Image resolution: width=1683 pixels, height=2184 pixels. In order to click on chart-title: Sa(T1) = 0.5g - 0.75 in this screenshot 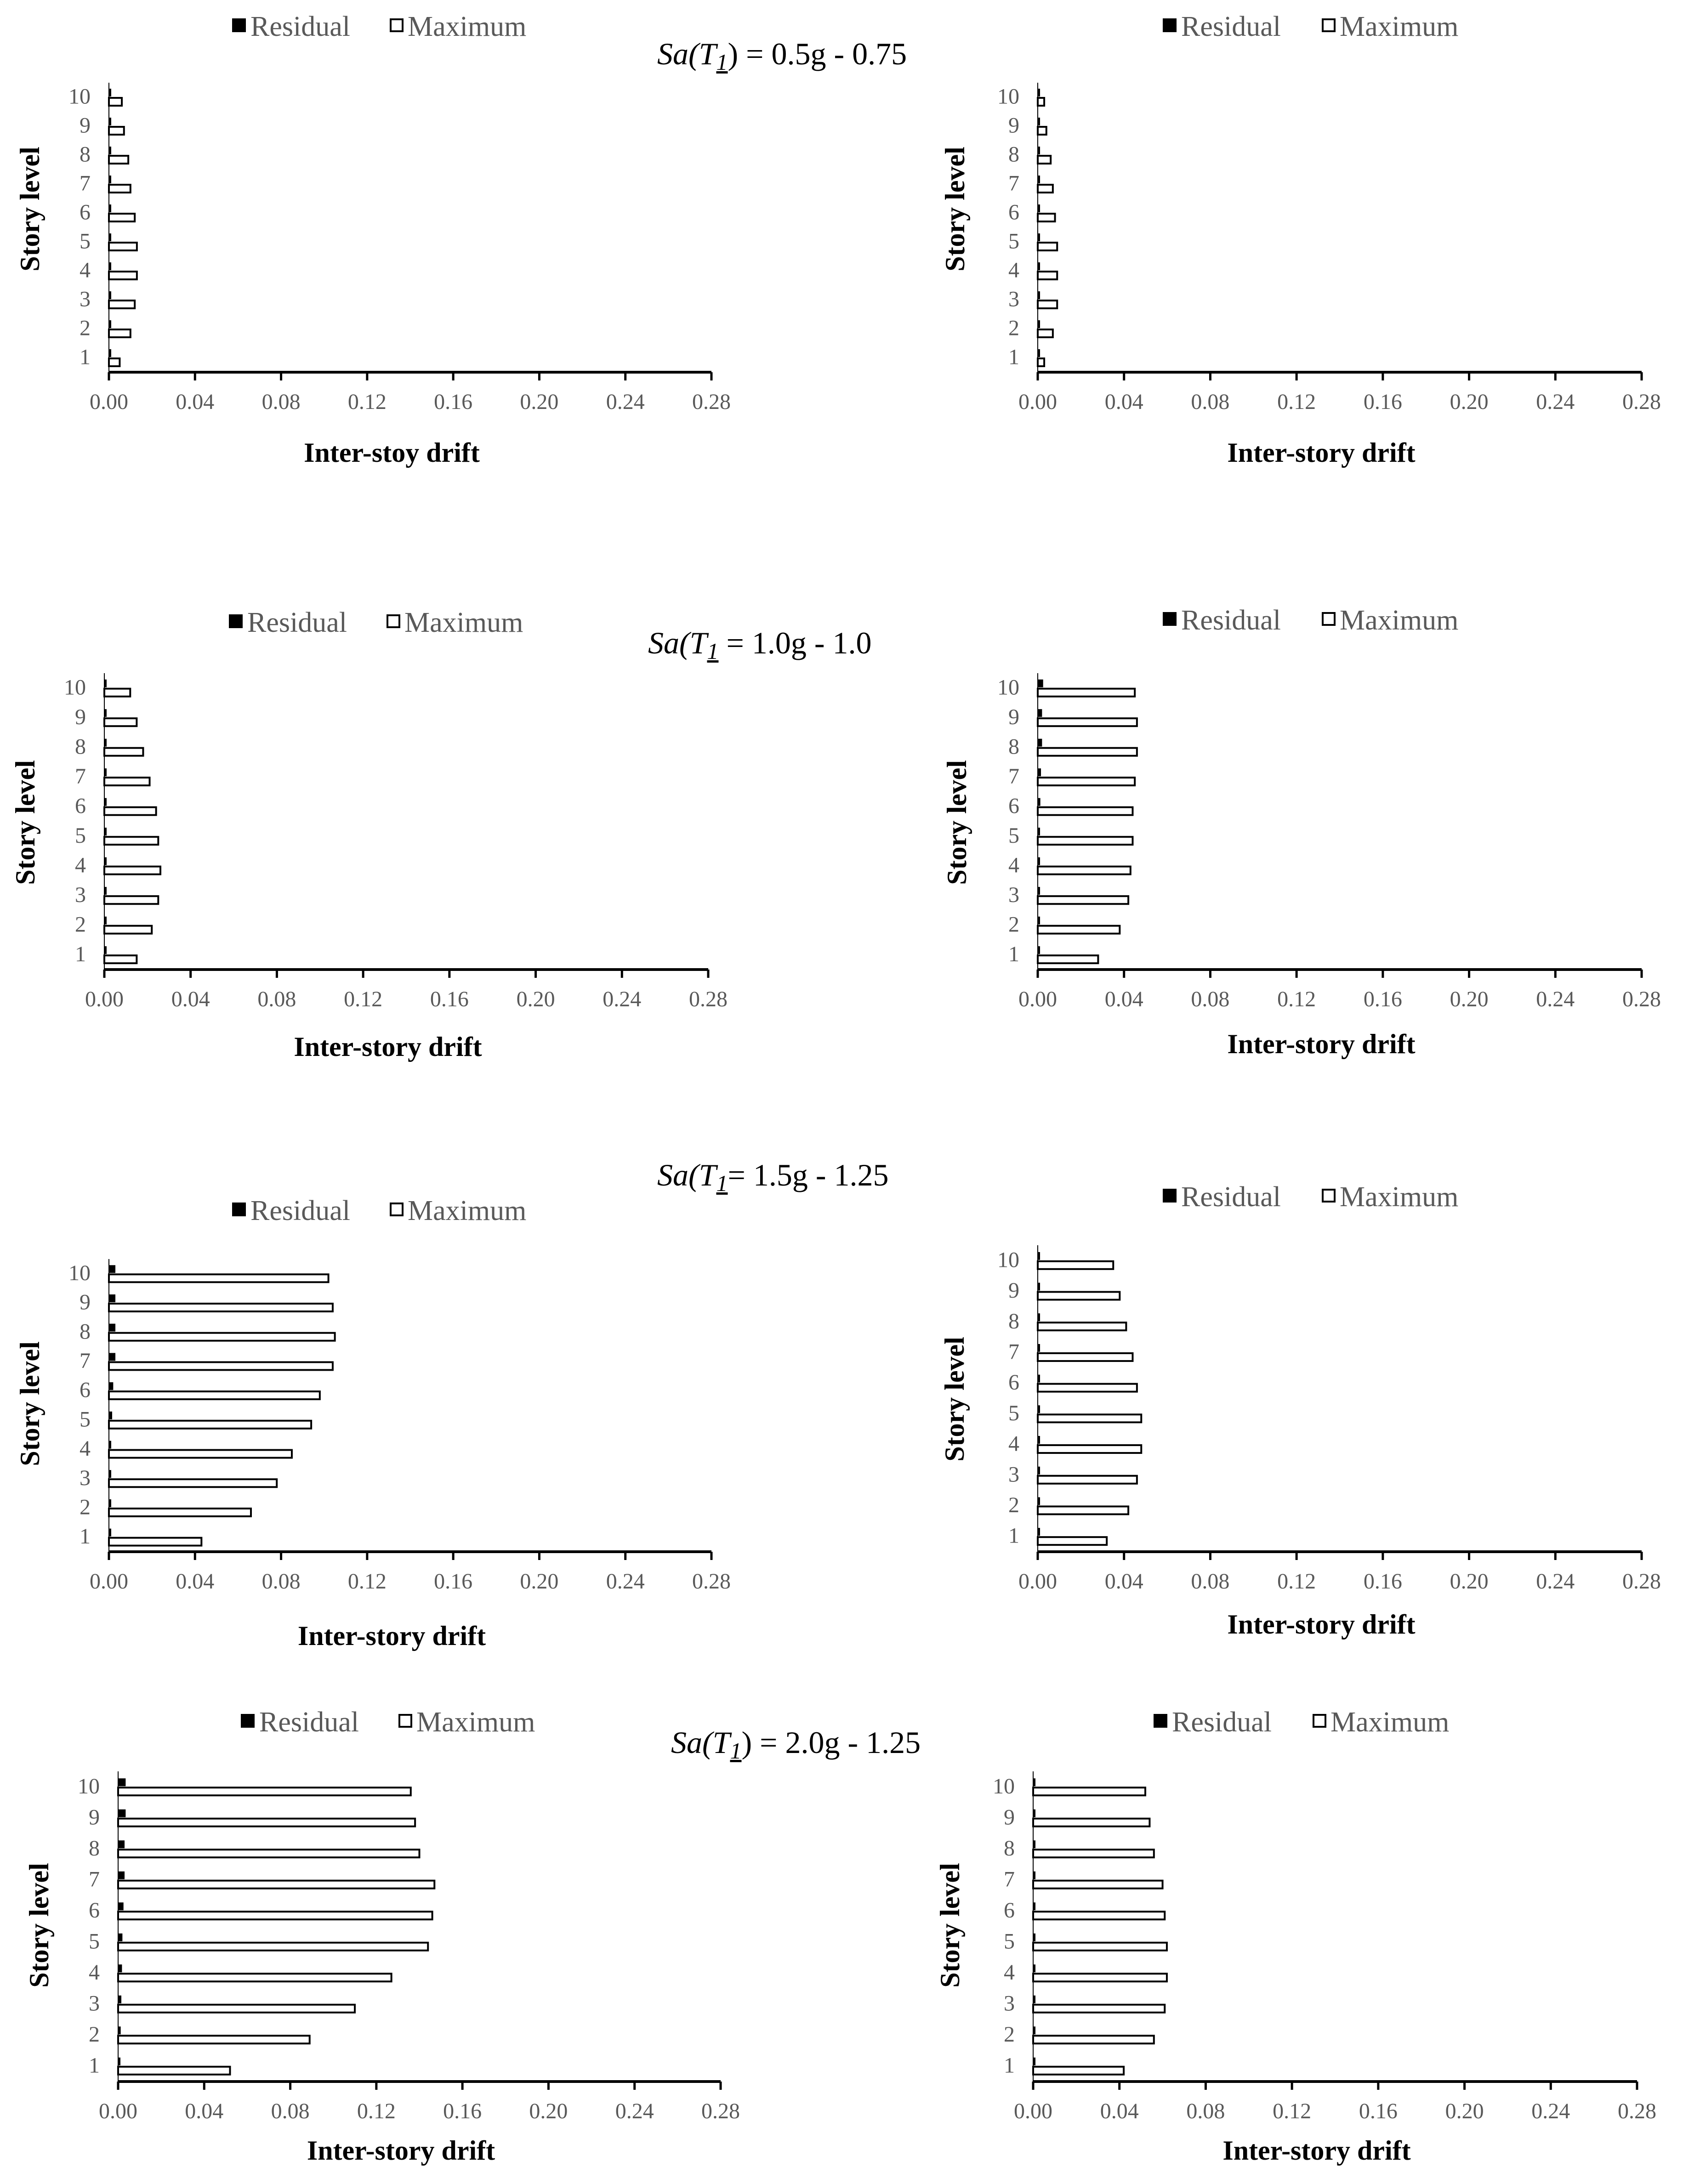, I will do `click(782, 55)`.